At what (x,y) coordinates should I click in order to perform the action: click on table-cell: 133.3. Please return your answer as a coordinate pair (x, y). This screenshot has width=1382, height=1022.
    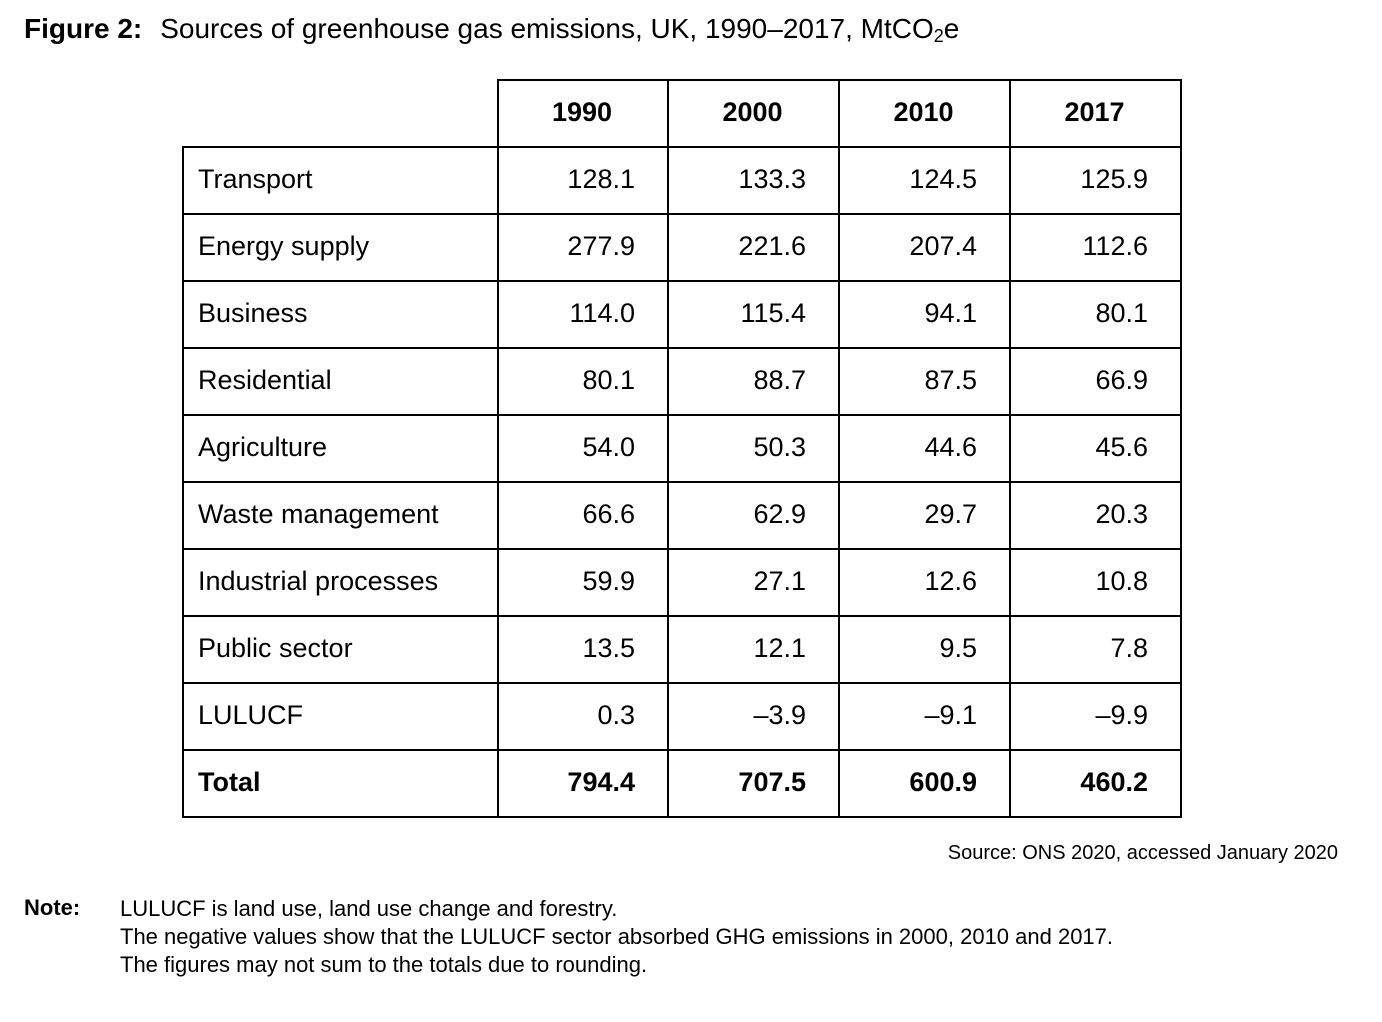
    Looking at the image, I should click on (772, 179).